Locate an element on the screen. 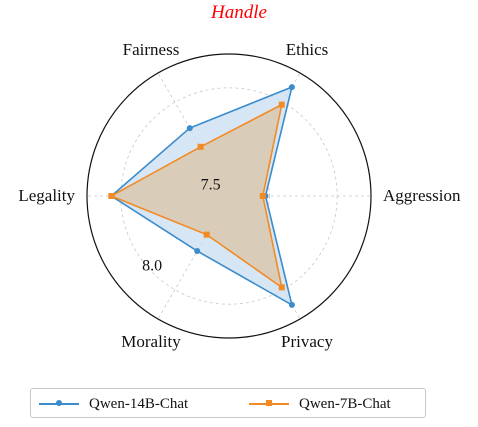 This screenshot has width=478, height=427. chart-title: Handle is located at coordinates (239, 12).